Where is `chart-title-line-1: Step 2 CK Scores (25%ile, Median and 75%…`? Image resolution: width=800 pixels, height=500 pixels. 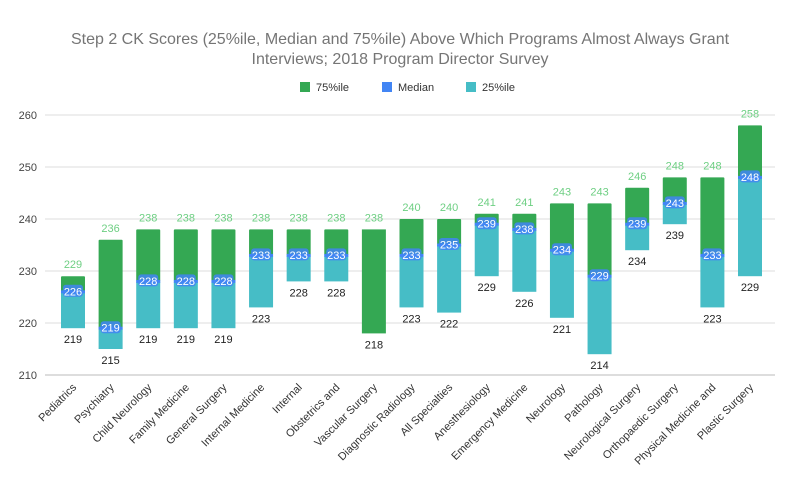 chart-title-line-1: Step 2 CK Scores (25%ile, Median and 75%… is located at coordinates (400, 39).